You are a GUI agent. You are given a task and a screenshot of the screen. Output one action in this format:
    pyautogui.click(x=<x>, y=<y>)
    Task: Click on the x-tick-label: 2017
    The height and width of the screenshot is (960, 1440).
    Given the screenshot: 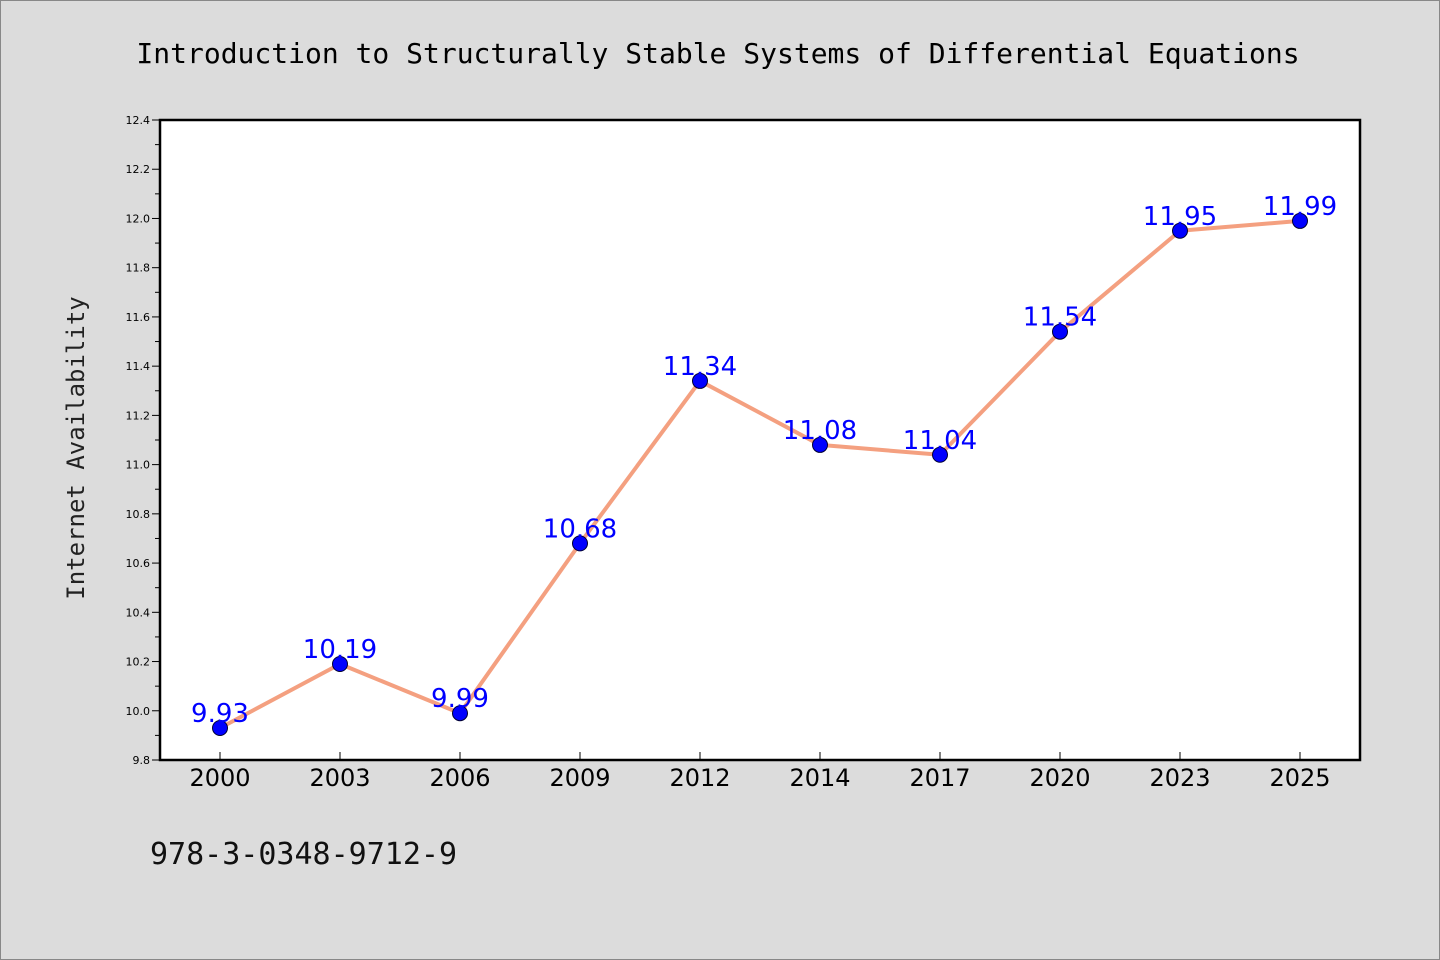 What is the action you would take?
    pyautogui.click(x=939, y=778)
    